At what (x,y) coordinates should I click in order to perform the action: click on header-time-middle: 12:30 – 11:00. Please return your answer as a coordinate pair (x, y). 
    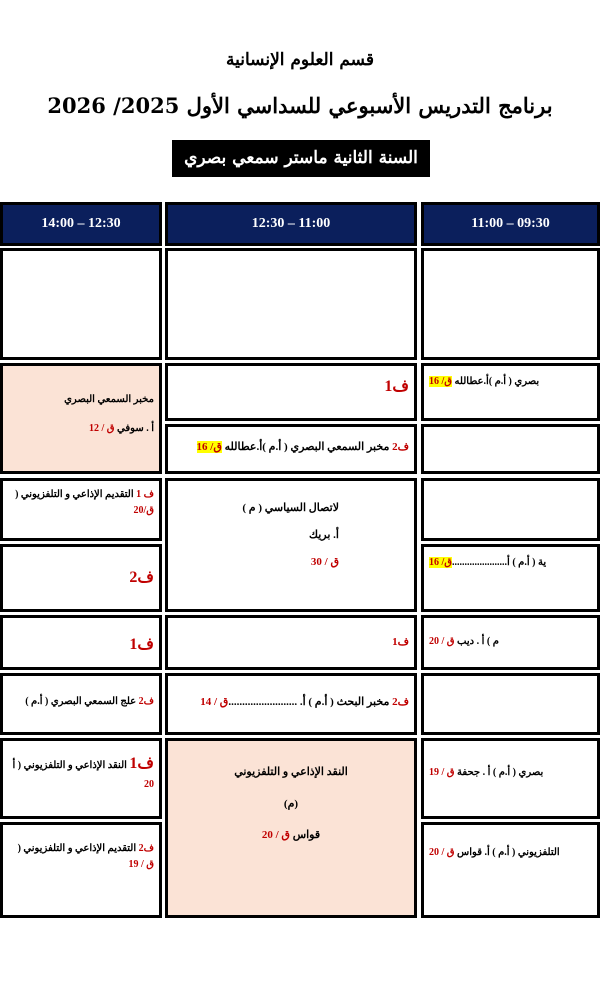
    Looking at the image, I should click on (291, 224).